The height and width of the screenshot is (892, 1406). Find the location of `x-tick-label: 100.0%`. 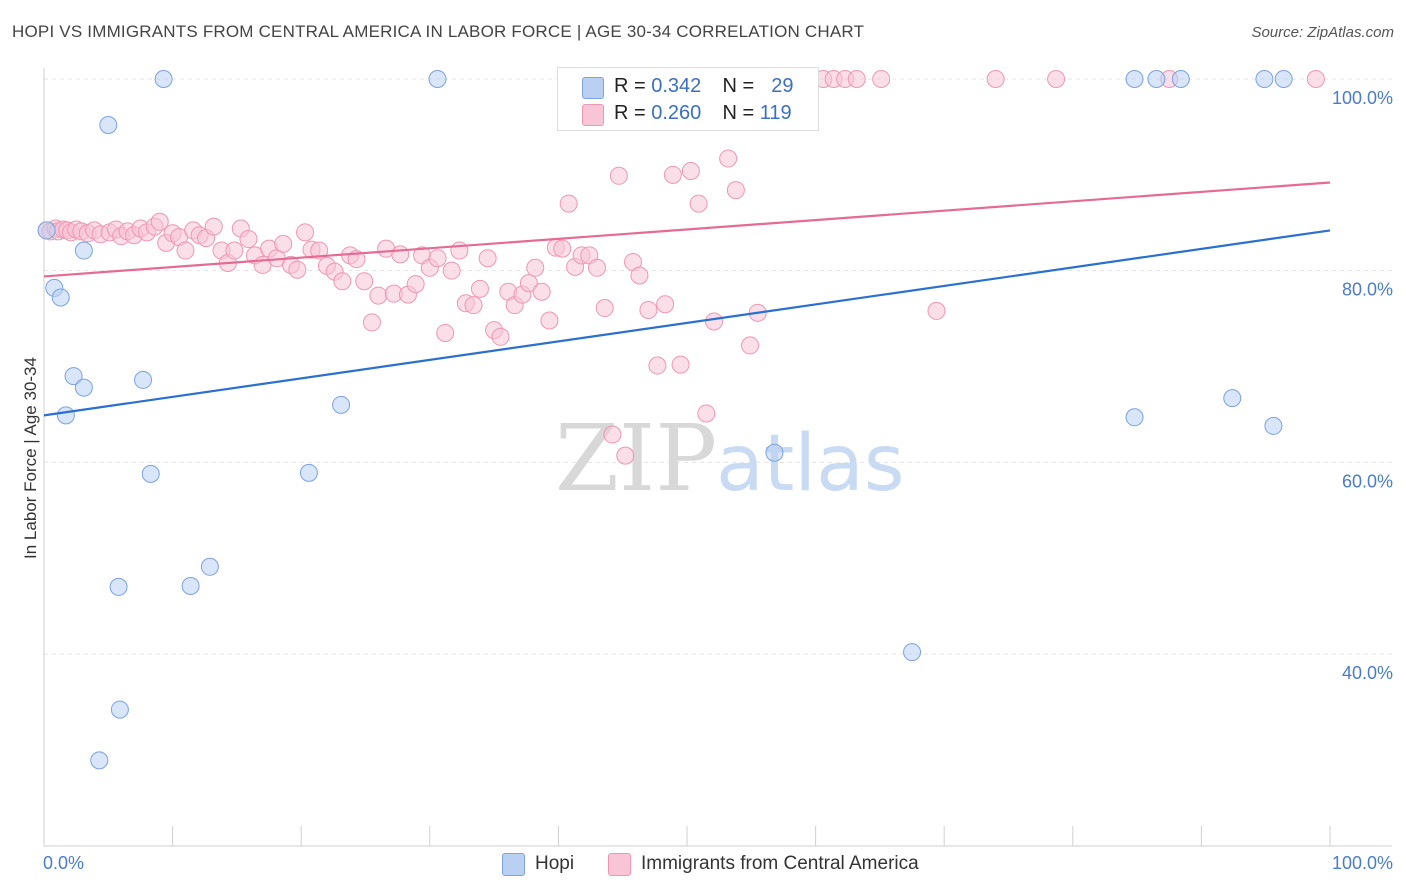

x-tick-label: 100.0% is located at coordinates (1362, 863).